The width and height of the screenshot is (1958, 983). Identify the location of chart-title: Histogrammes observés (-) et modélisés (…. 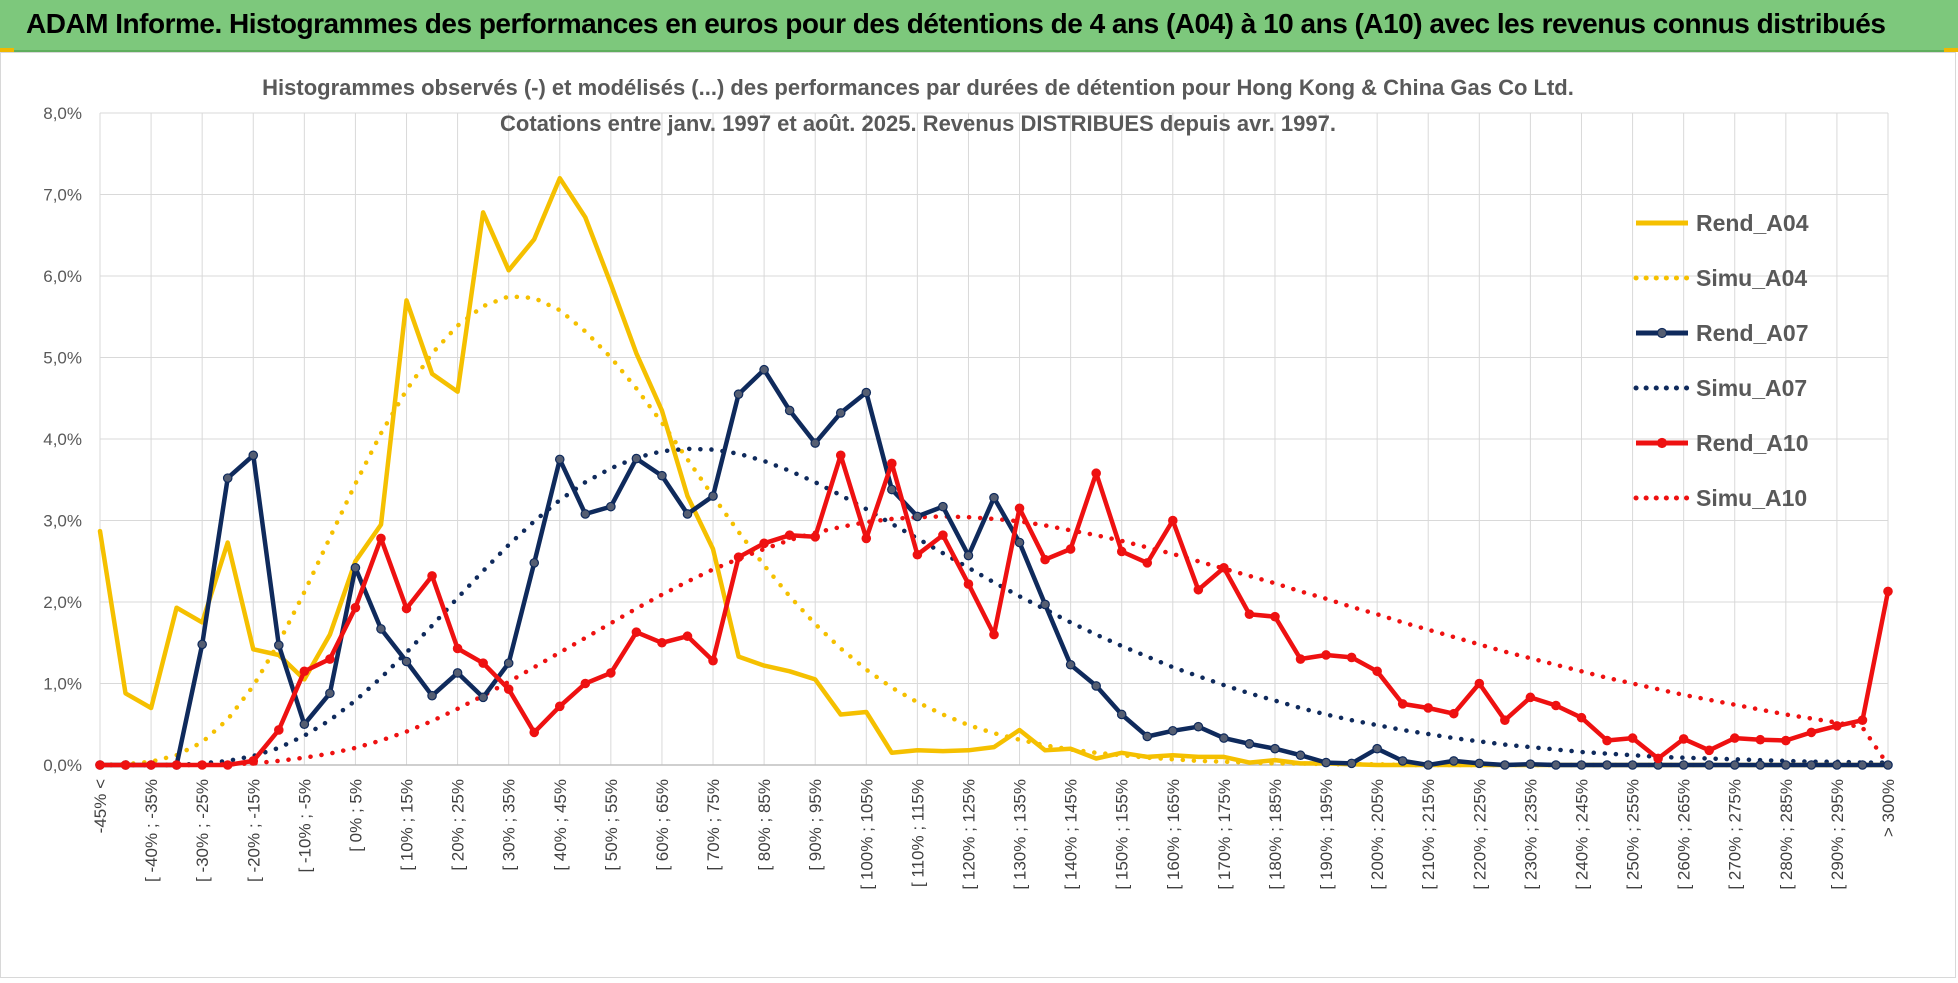
(918, 87).